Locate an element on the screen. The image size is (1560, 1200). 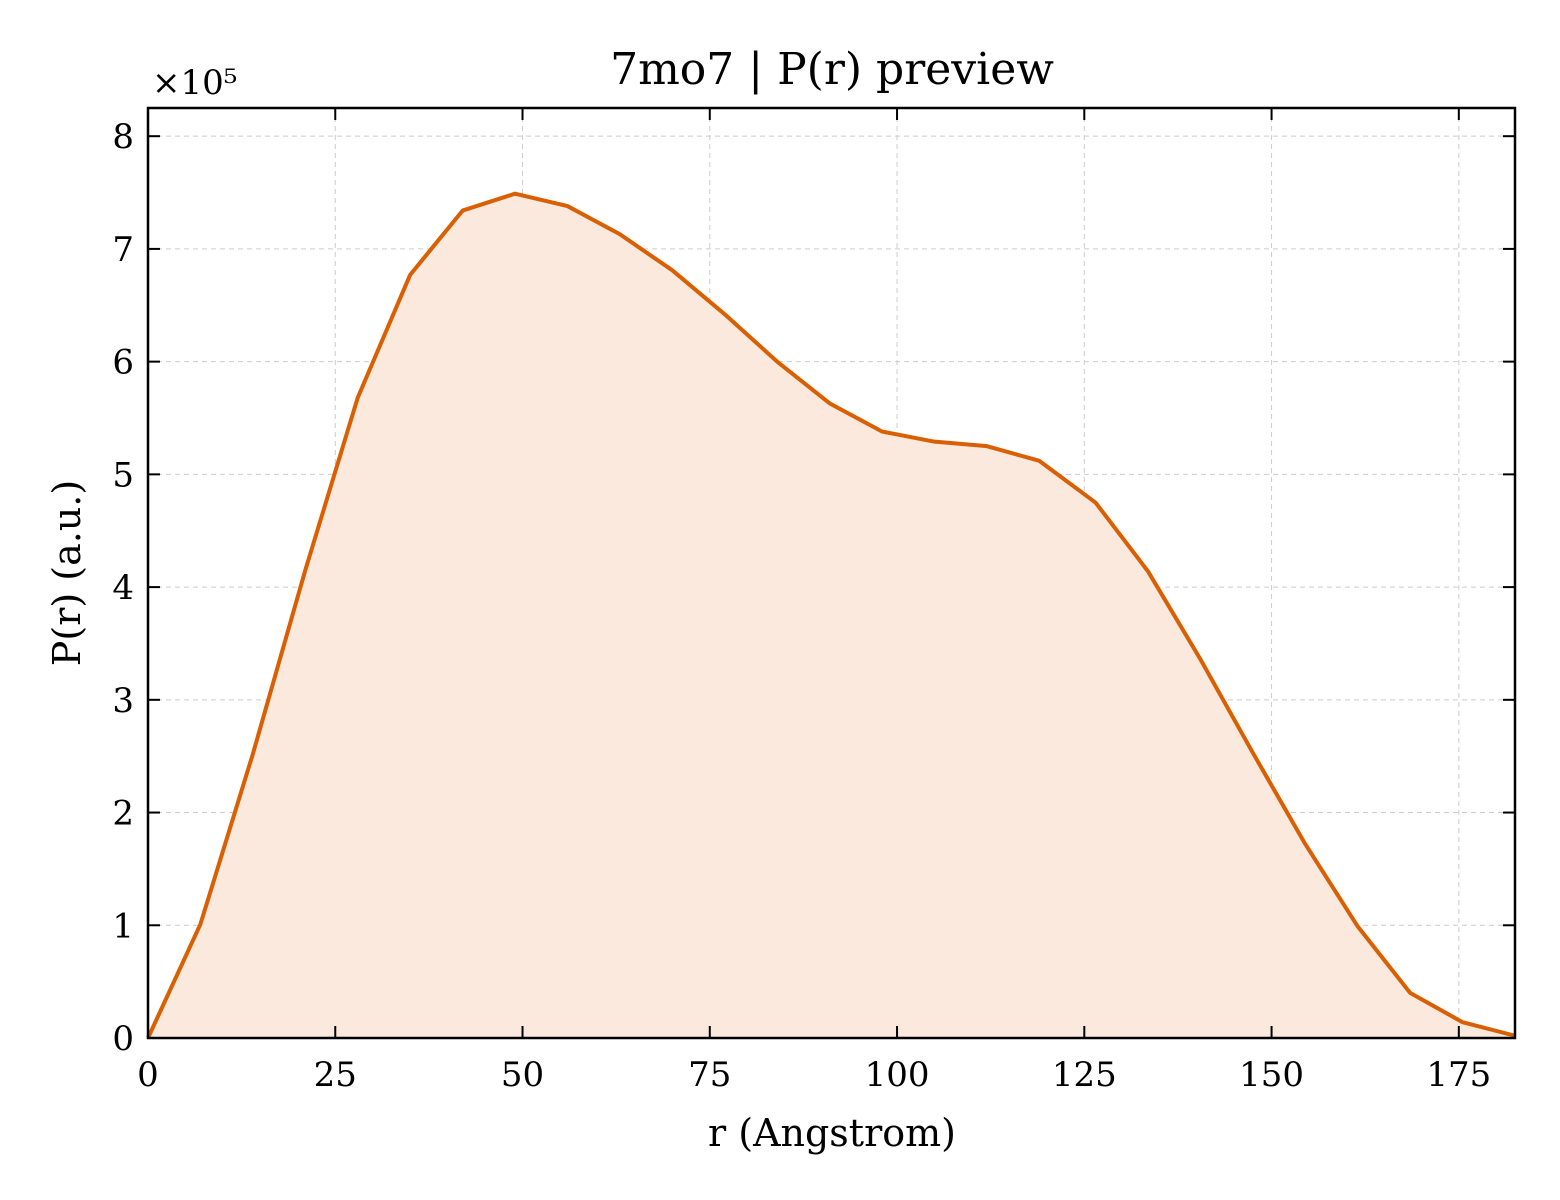
y-tick-label: 6 is located at coordinates (123, 363).